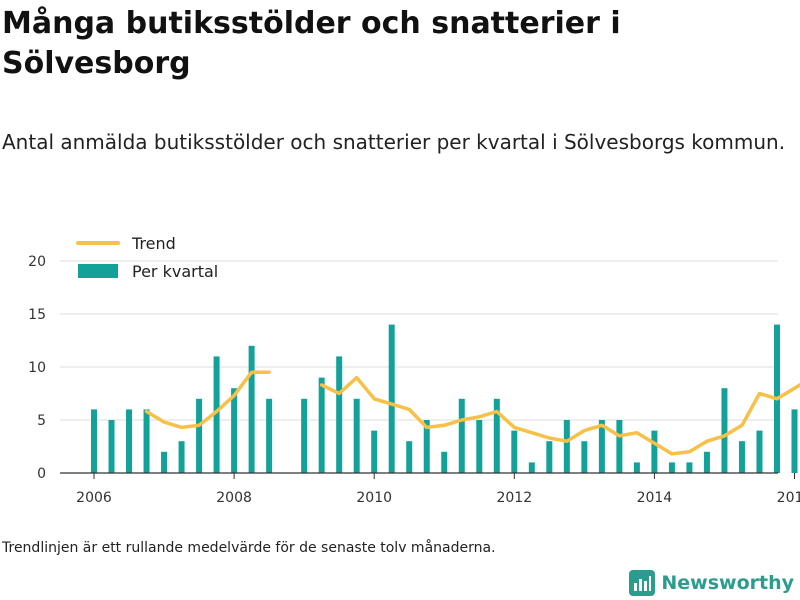 The height and width of the screenshot is (600, 800). What do you see at coordinates (514, 498) in the screenshot?
I see `x-tick-label: 2012` at bounding box center [514, 498].